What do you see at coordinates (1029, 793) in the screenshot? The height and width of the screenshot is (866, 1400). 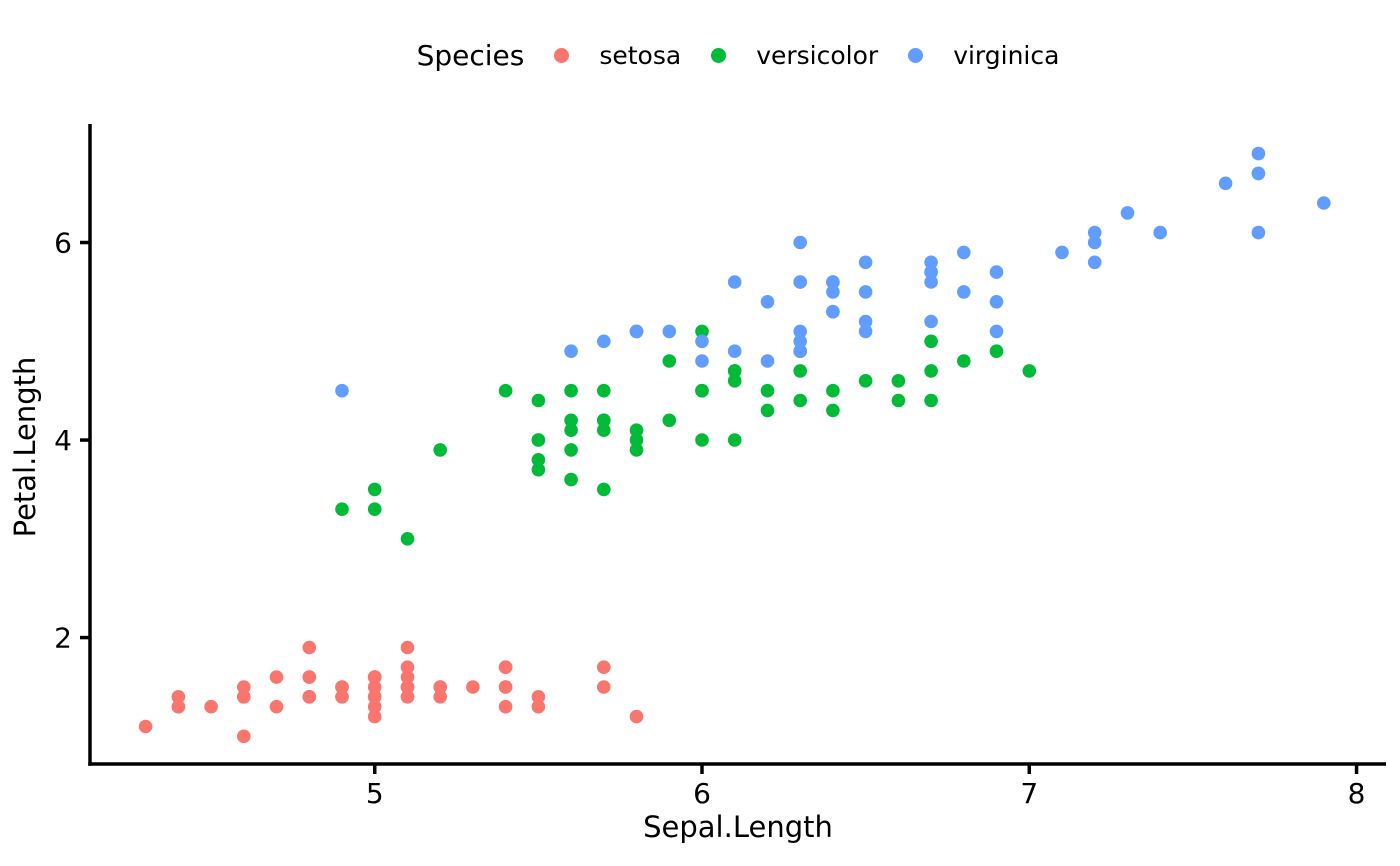 I see `x-tick-label: 7` at bounding box center [1029, 793].